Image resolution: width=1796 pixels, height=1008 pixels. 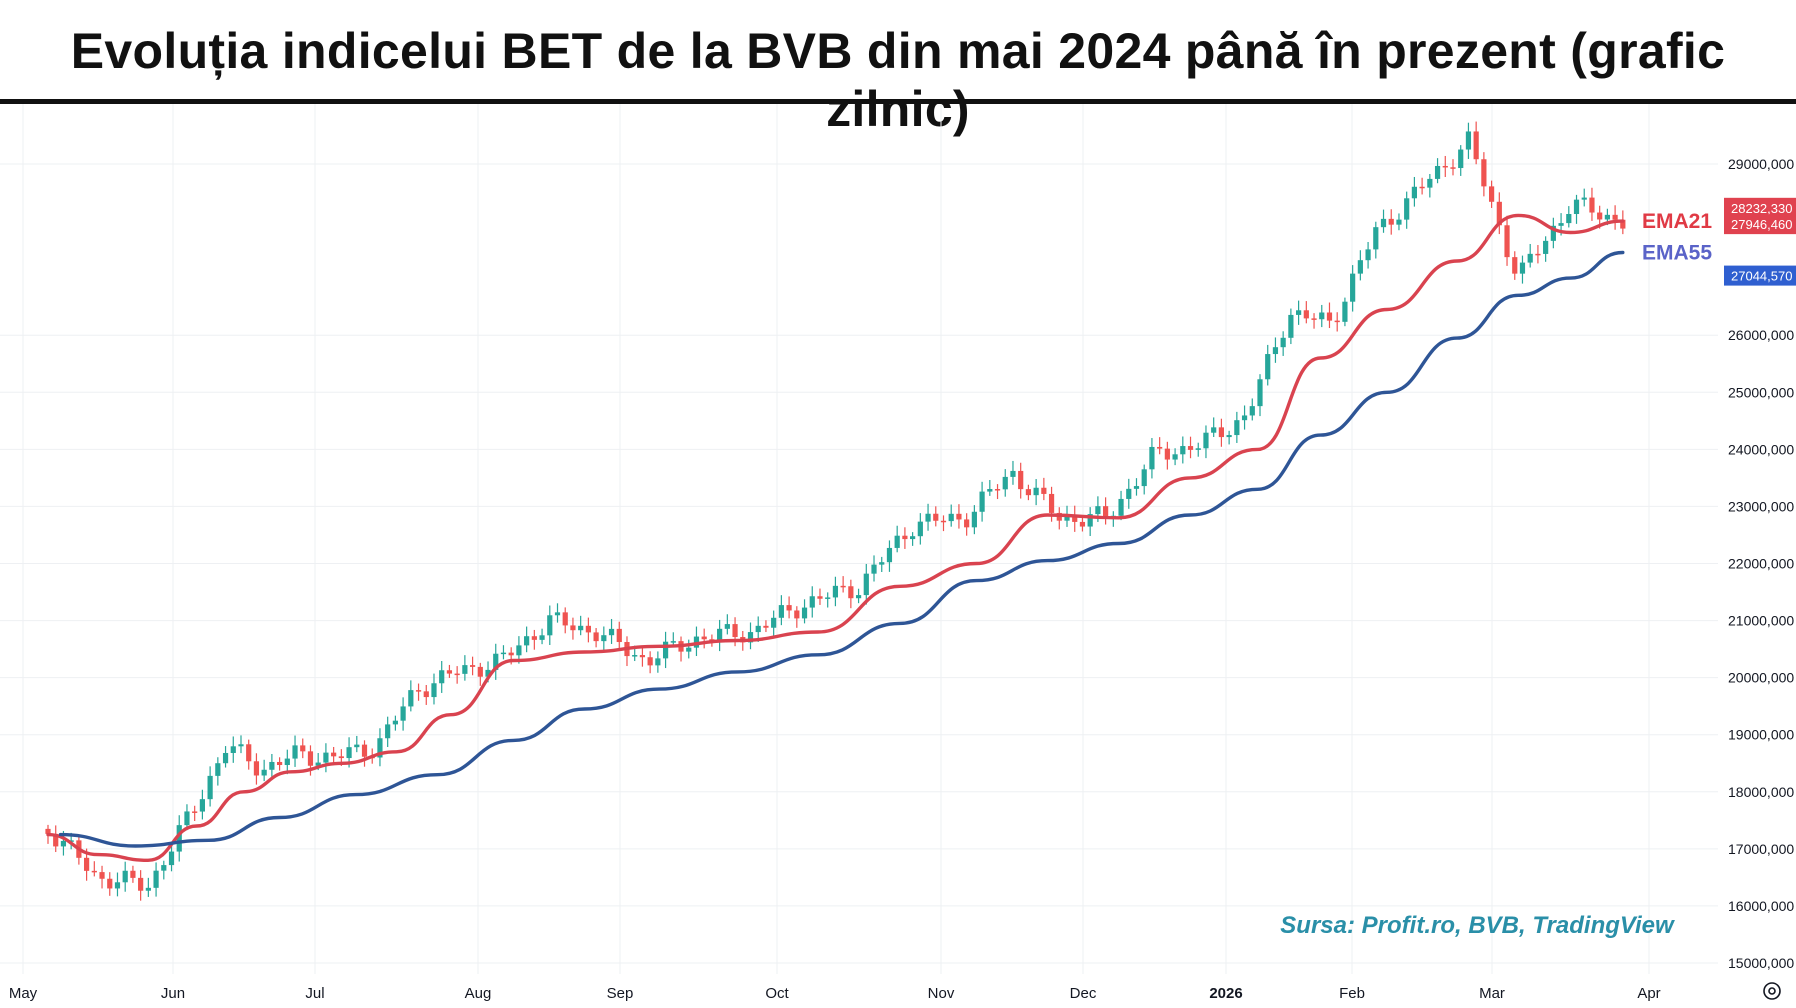 I want to click on price-tag-bg, so click(x=1760, y=275).